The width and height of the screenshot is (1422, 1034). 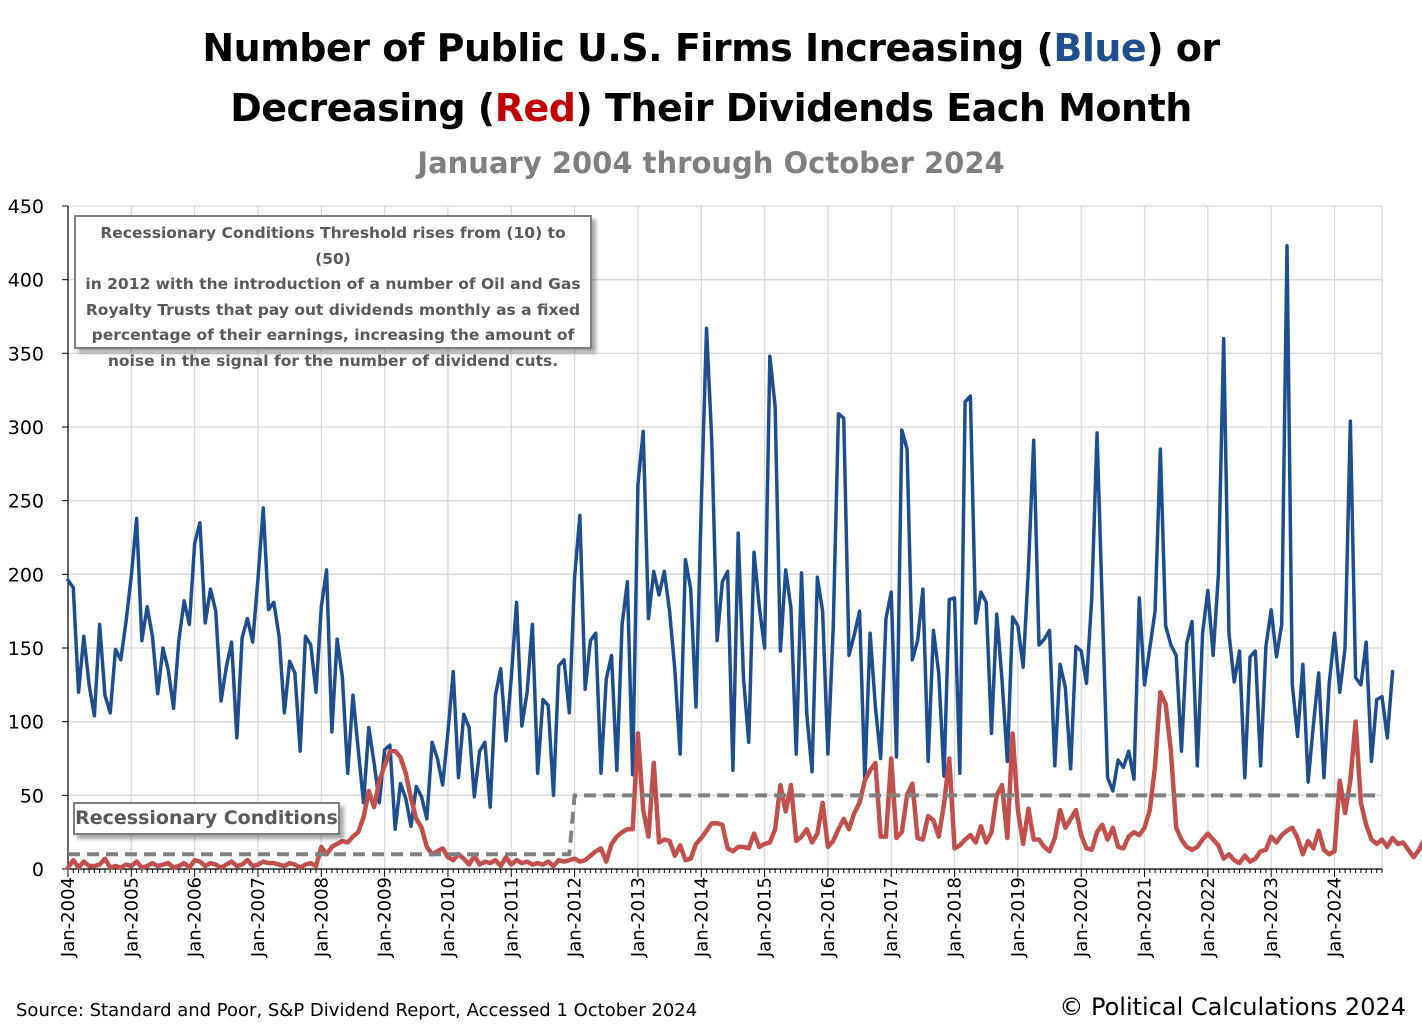 What do you see at coordinates (1271, 917) in the screenshot?
I see `x-tick-label: Jan-2023` at bounding box center [1271, 917].